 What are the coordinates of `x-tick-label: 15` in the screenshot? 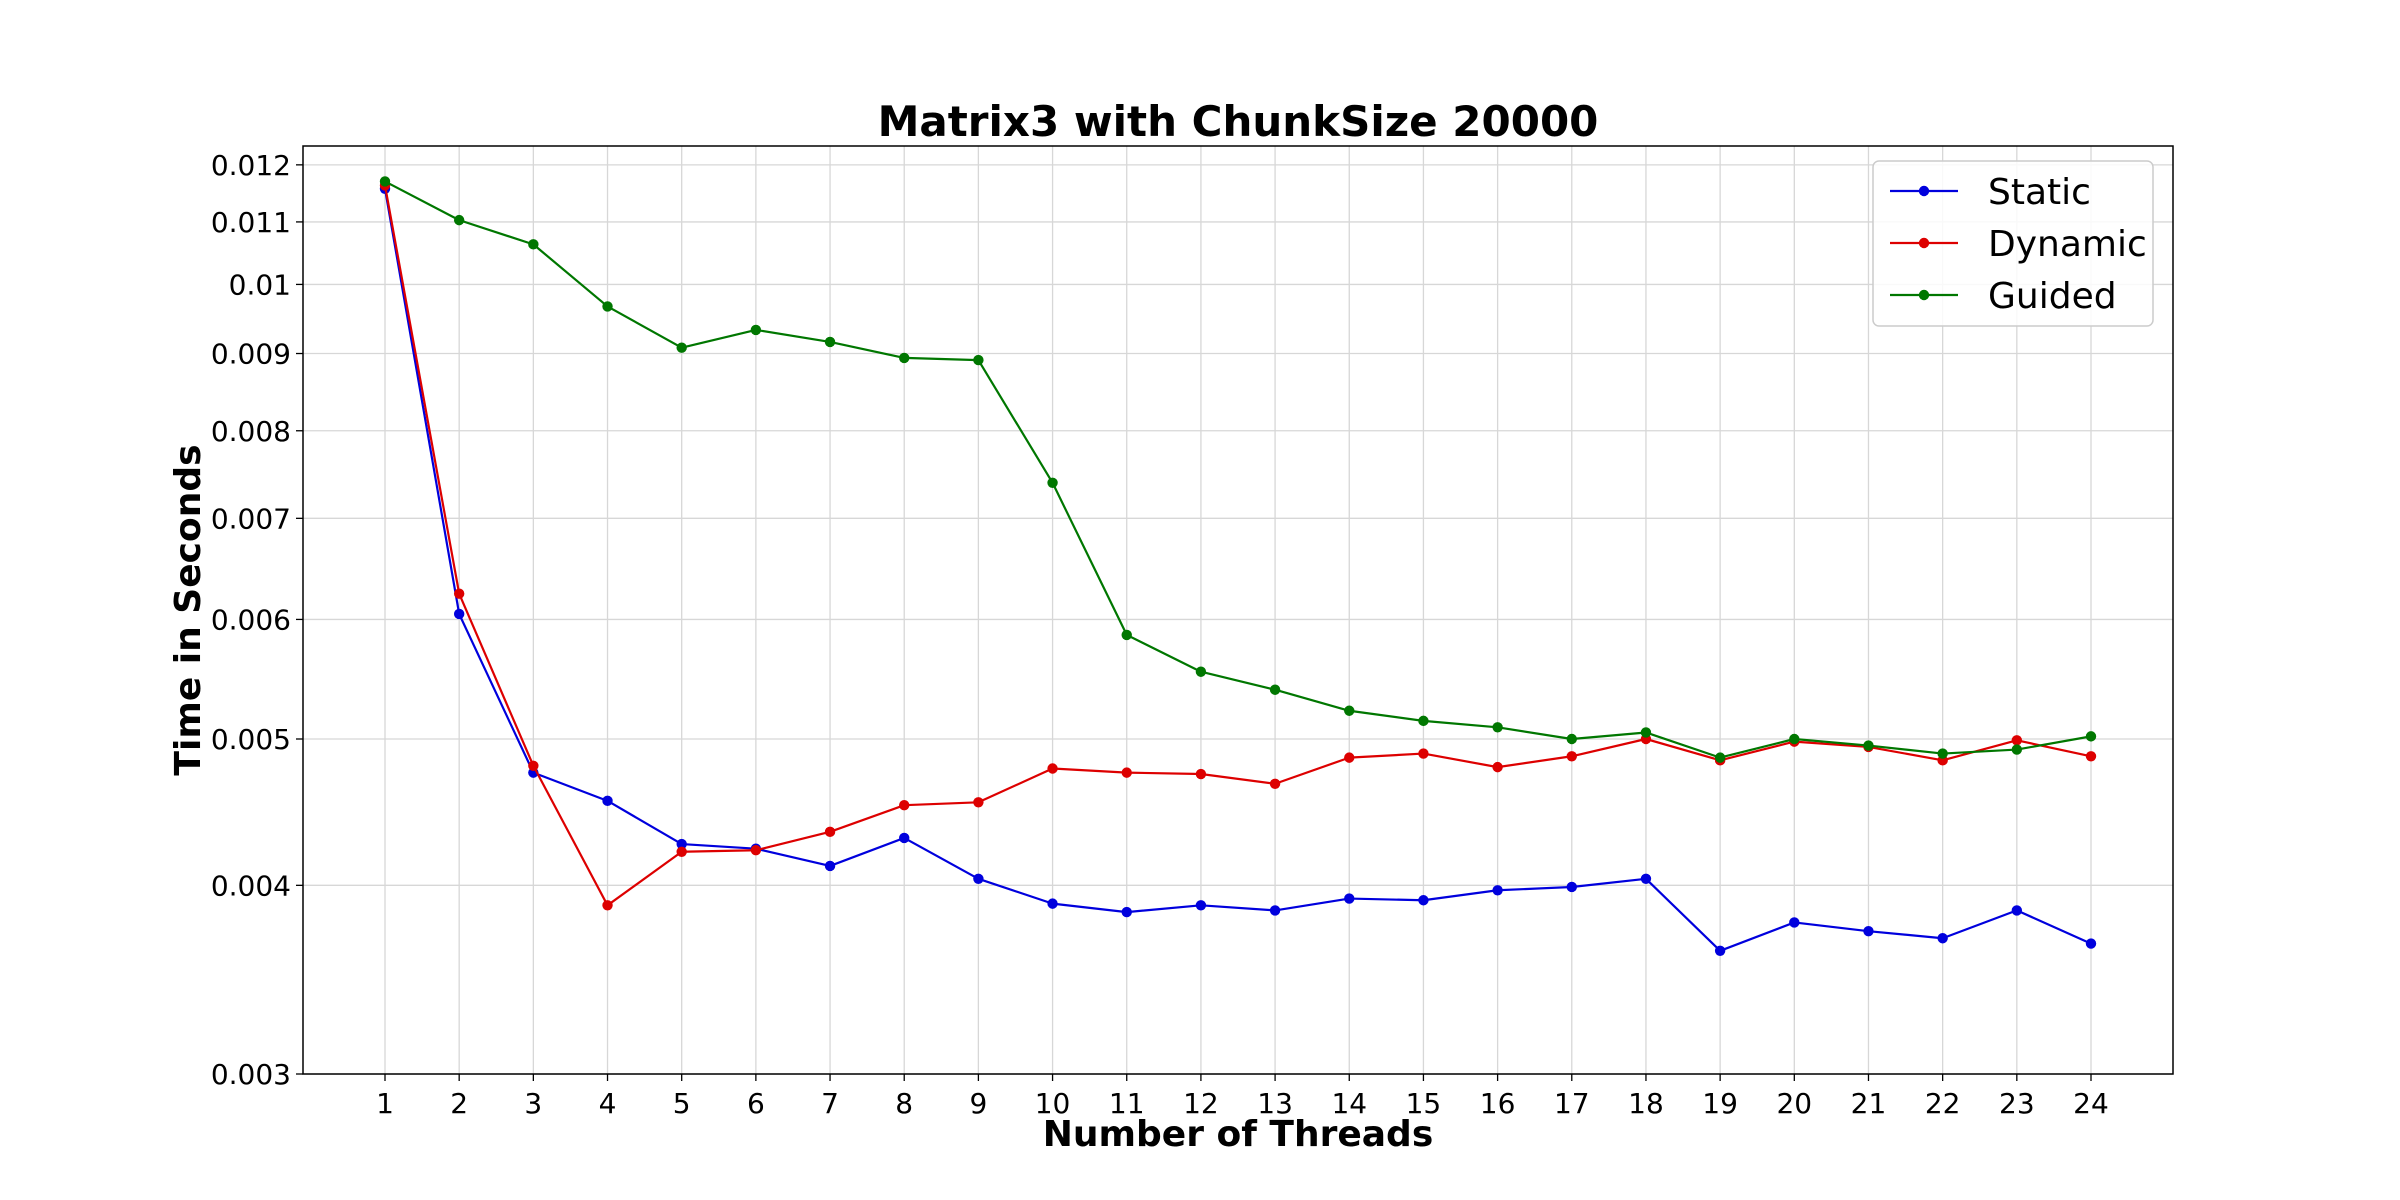 It's located at (1424, 1103).